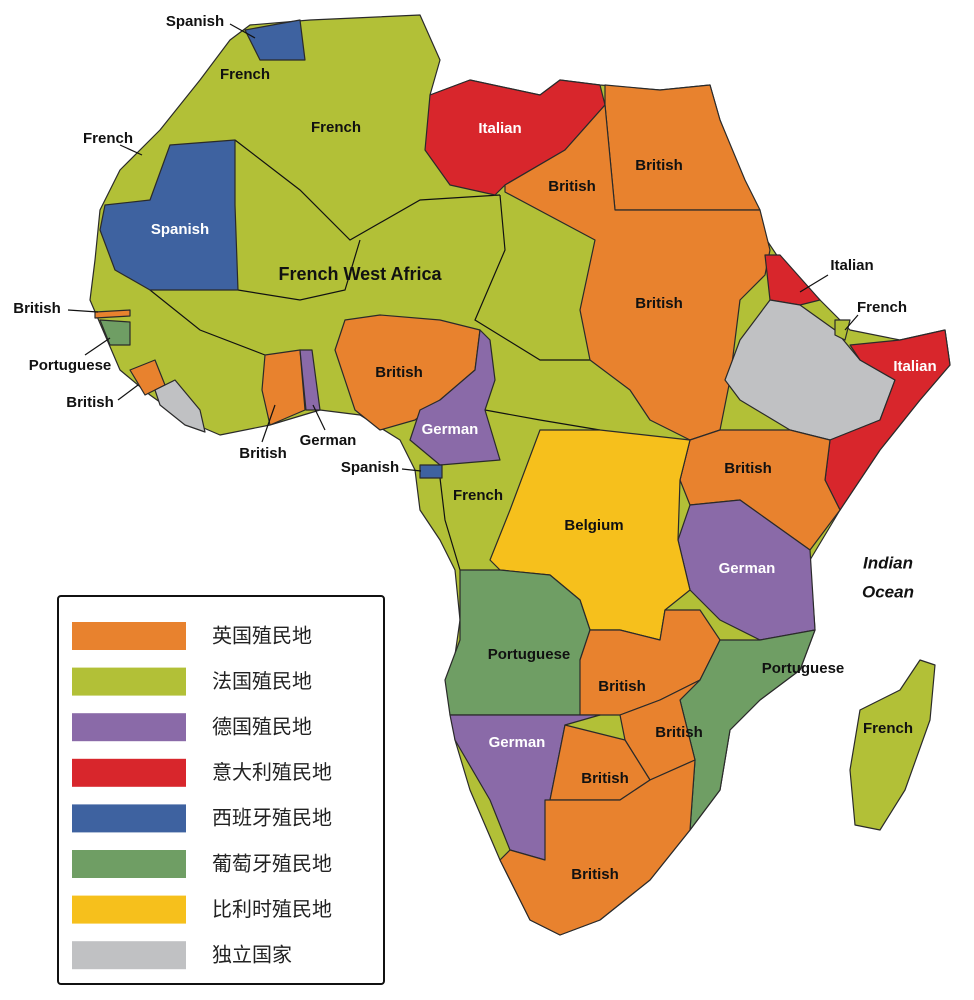 The image size is (974, 1000). What do you see at coordinates (360, 274) in the screenshot?
I see `map-label: French West Africa` at bounding box center [360, 274].